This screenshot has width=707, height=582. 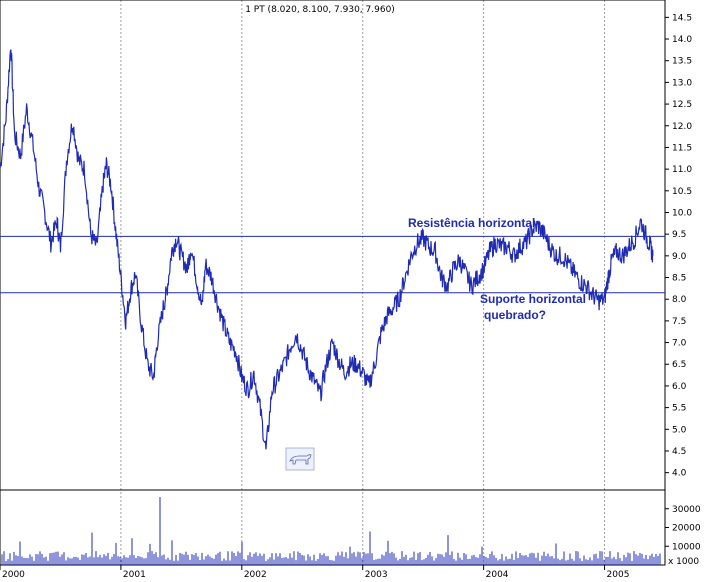 What do you see at coordinates (331, 531) in the screenshot?
I see `volume-bars` at bounding box center [331, 531].